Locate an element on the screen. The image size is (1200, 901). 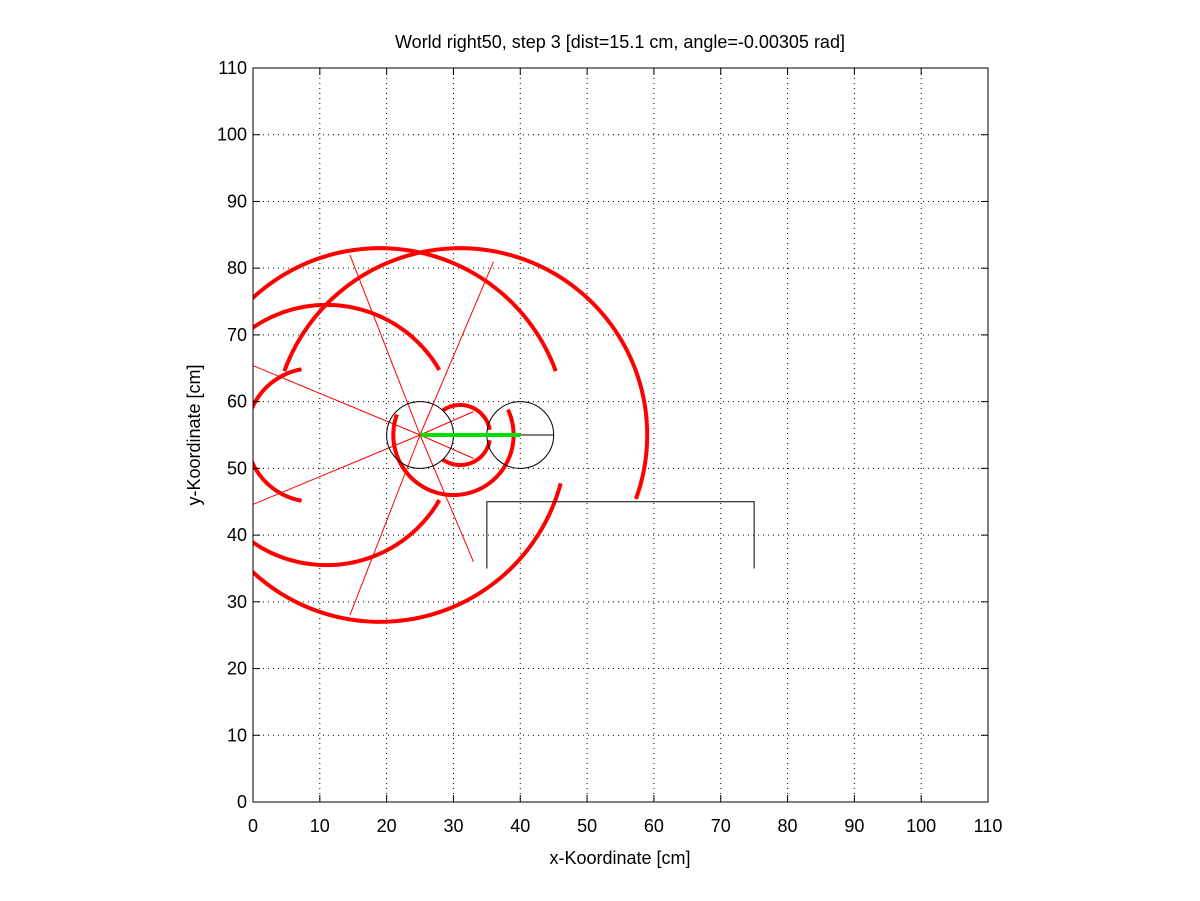
y-tick-label: 100 is located at coordinates (232, 135).